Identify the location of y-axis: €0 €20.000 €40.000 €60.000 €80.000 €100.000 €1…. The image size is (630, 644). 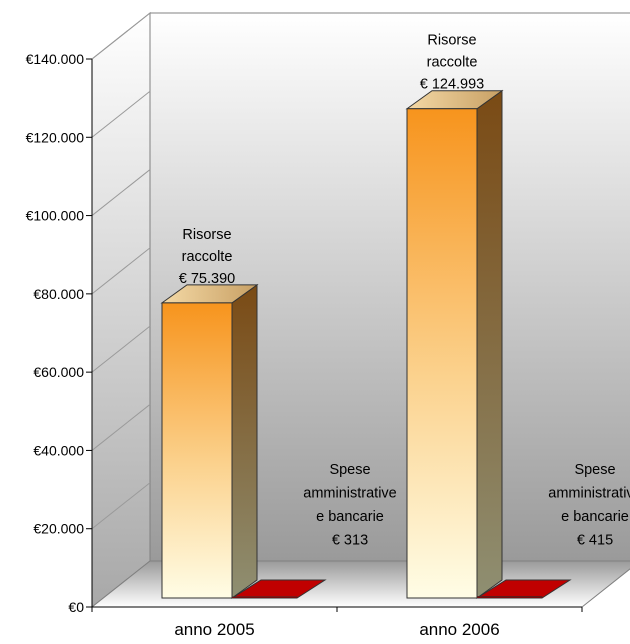
(59, 333).